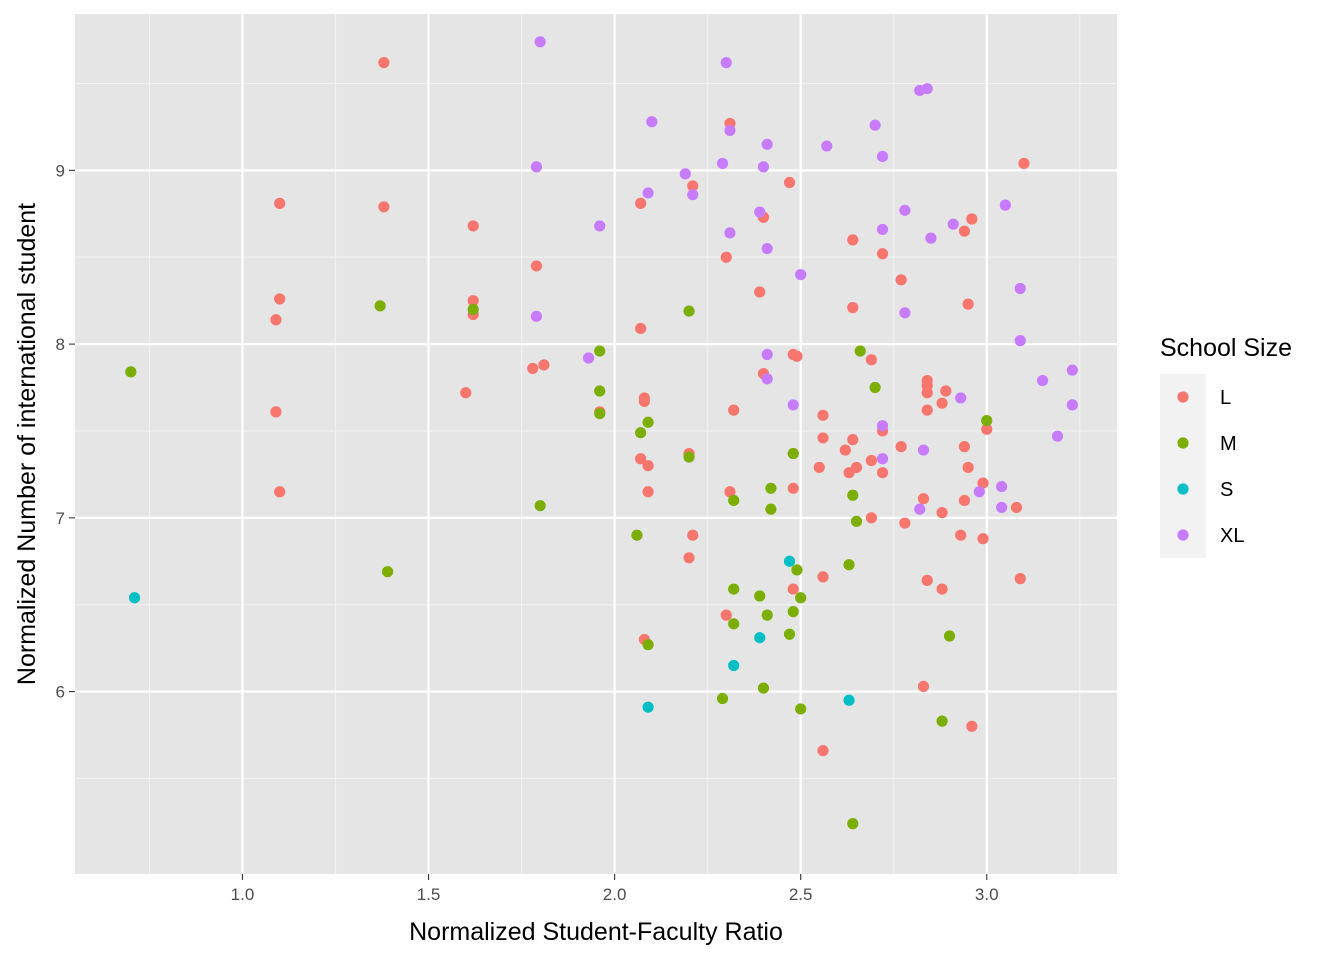 The width and height of the screenshot is (1344, 960). Describe the element at coordinates (491, 634) in the screenshot. I see `series-s` at that location.